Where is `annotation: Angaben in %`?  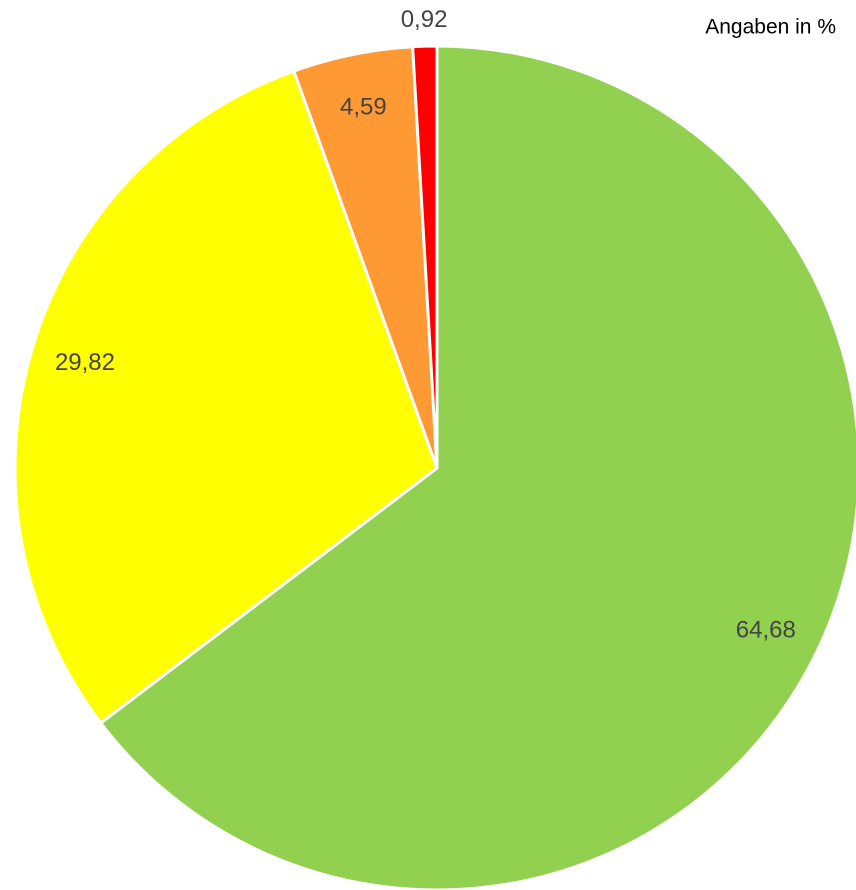
annotation: Angaben in % is located at coordinates (770, 27).